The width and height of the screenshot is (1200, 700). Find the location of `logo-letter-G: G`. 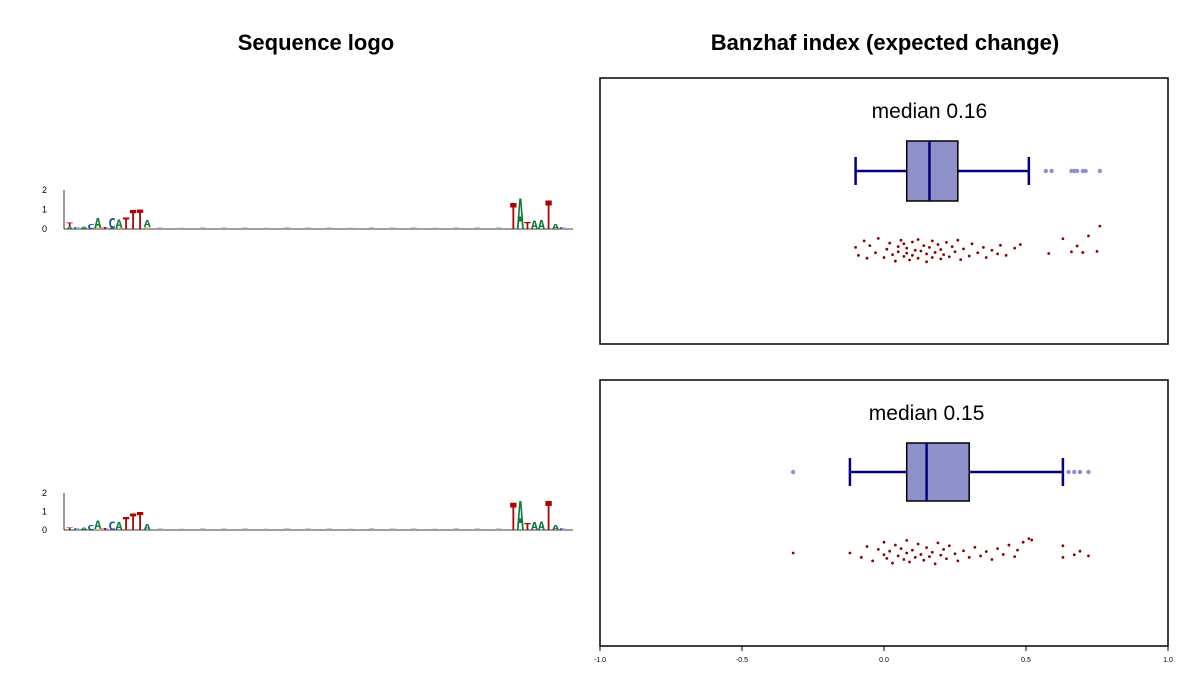

logo-letter-G: G is located at coordinates (118, 228).